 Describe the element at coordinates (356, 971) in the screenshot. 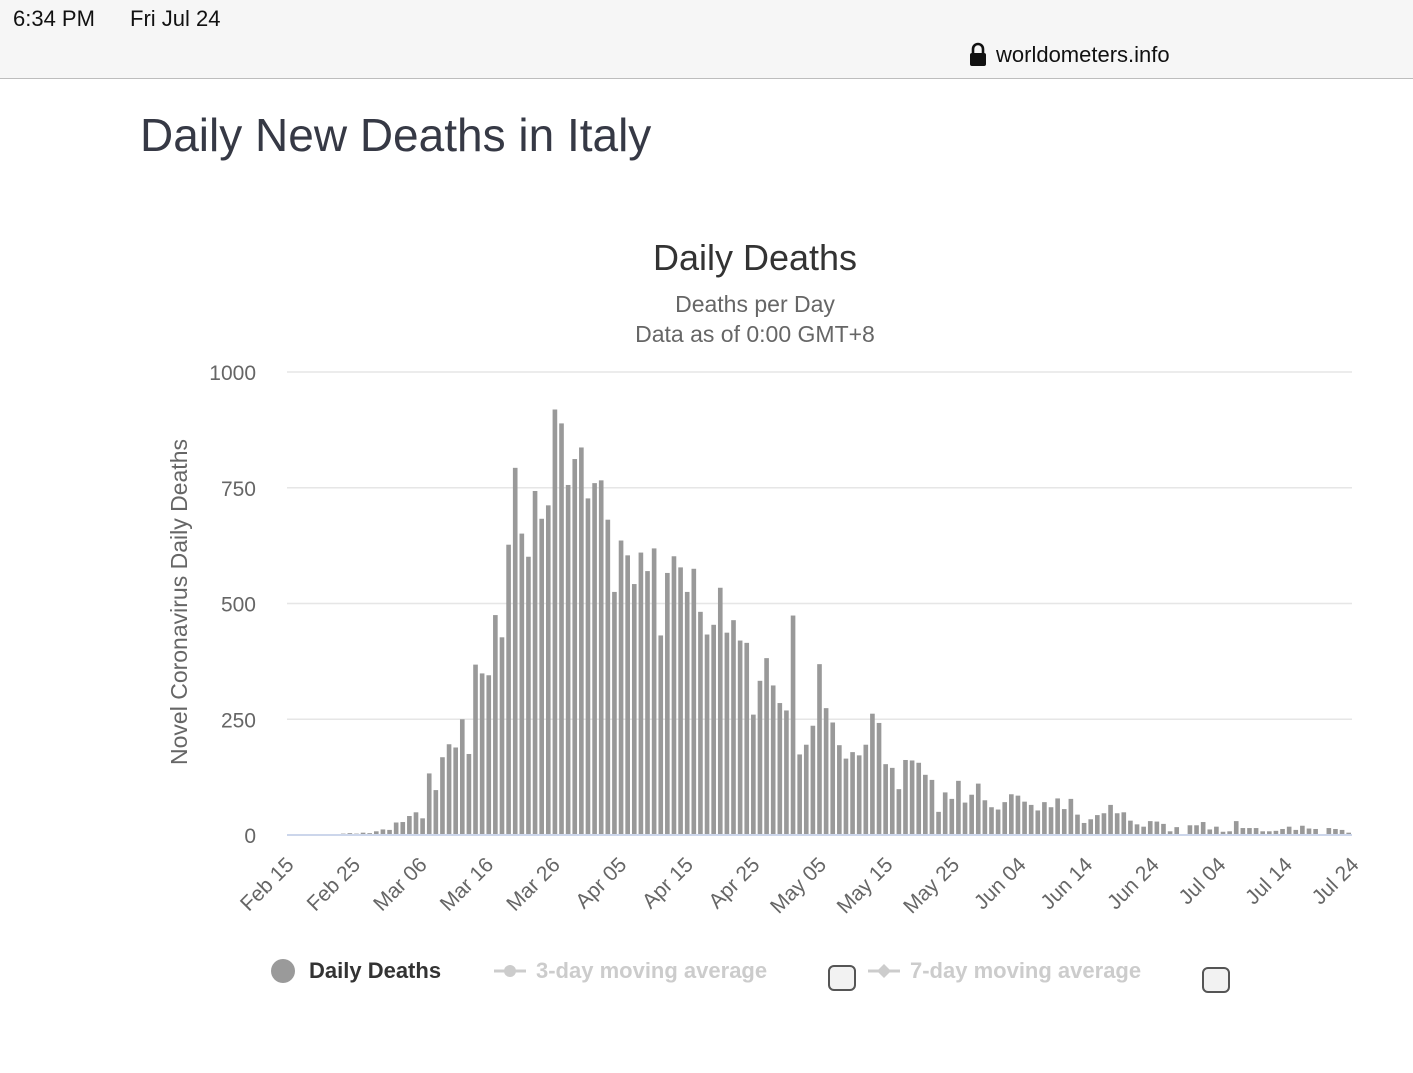

I see `legend-daily-deaths: Daily Deaths` at that location.